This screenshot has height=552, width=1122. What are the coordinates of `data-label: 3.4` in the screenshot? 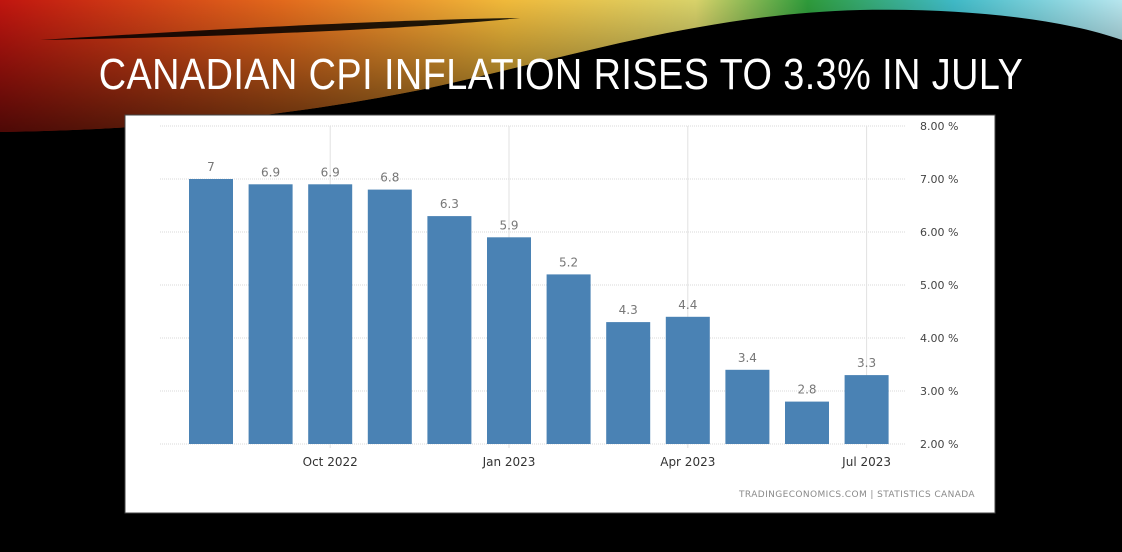 It's located at (747, 358).